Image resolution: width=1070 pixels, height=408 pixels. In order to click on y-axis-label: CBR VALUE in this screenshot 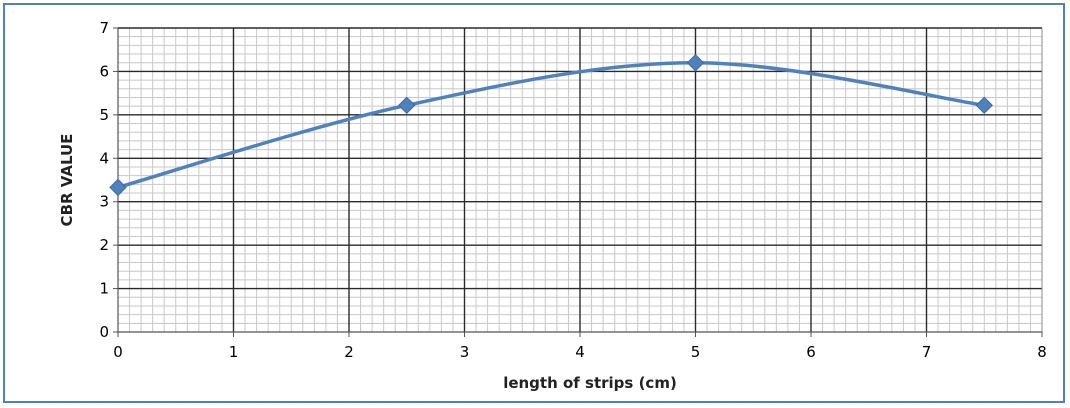, I will do `click(67, 180)`.